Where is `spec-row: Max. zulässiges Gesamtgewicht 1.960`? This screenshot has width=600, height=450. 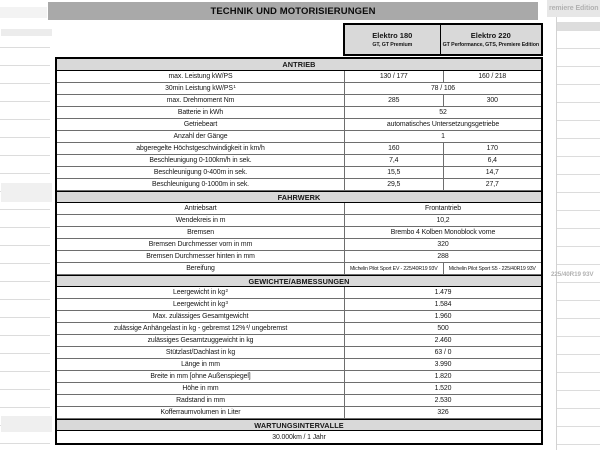
spec-row: Max. zulässiges Gesamtgewicht 1.960 is located at coordinates (299, 317).